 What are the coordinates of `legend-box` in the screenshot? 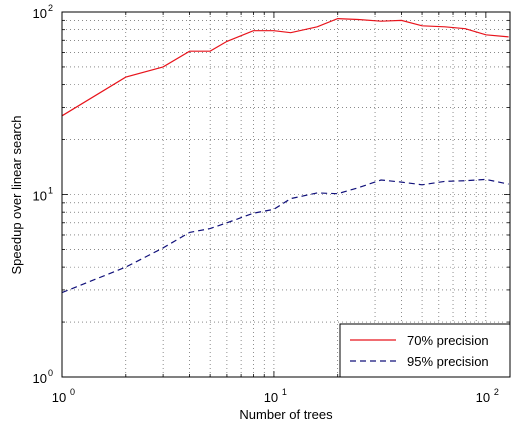 It's located at (425, 350).